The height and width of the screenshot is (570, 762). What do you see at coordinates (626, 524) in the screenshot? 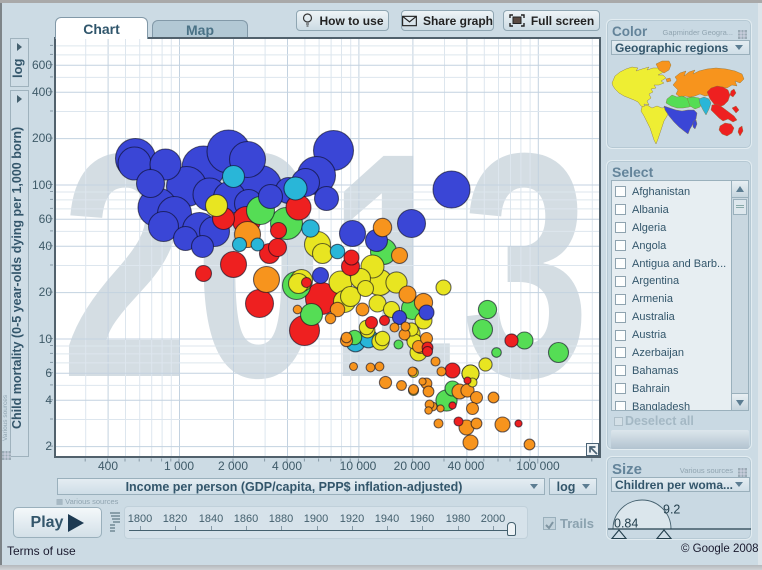
I see `svg-text: 0.84` at bounding box center [626, 524].